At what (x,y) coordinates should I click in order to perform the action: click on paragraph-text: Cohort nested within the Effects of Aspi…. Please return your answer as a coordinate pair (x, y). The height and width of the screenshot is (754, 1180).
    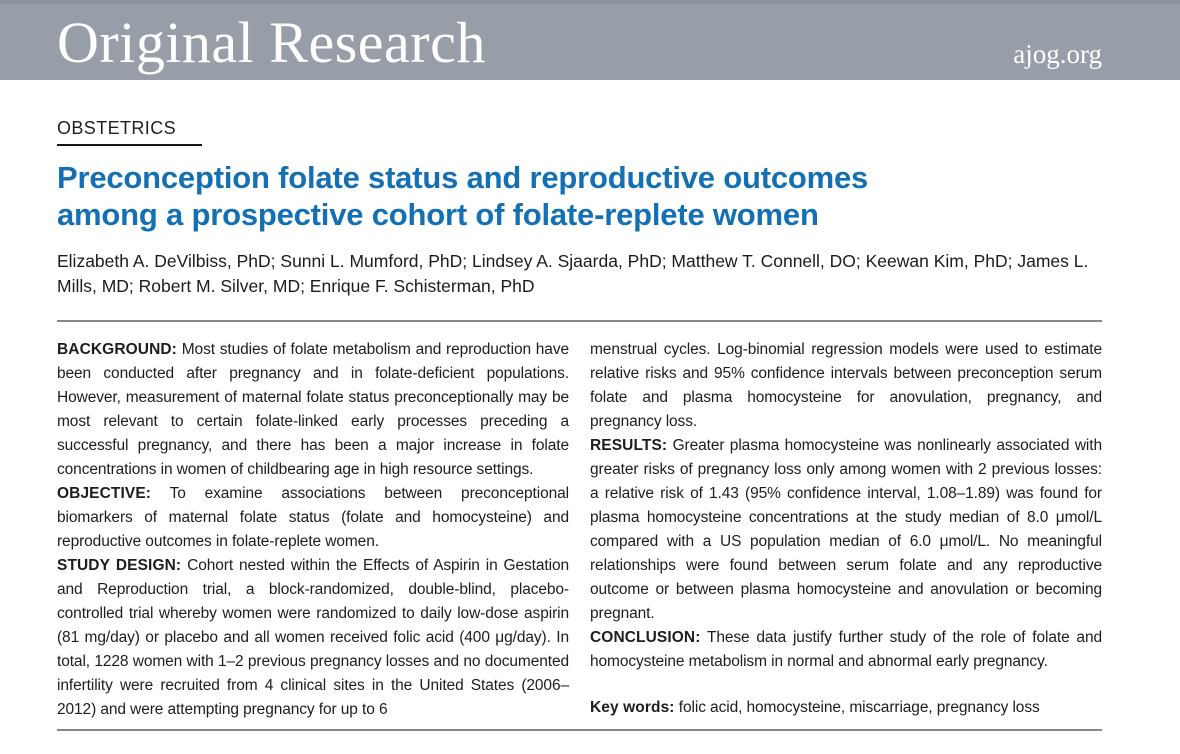
    Looking at the image, I should click on (313, 637).